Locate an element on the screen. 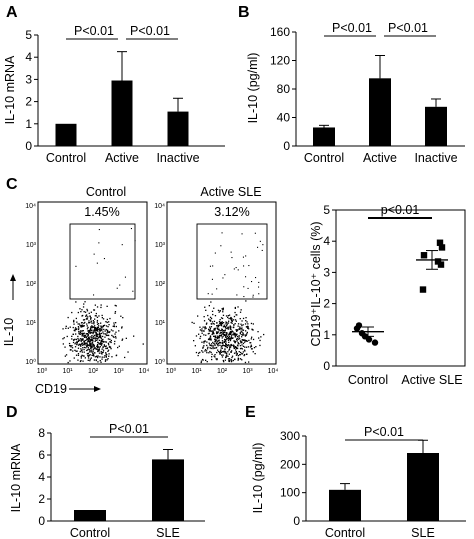 The width and height of the screenshot is (474, 539). panel-a-ytick-label: 5 is located at coordinates (28, 35).